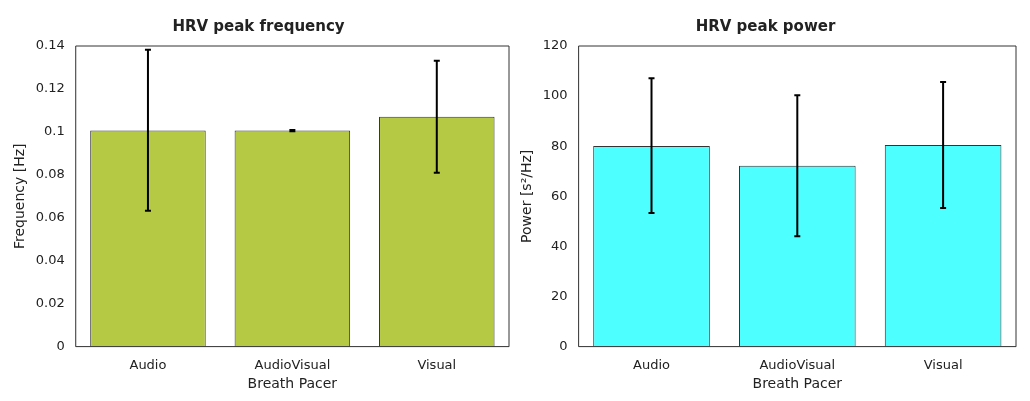 The width and height of the screenshot is (1030, 401). What do you see at coordinates (555, 45) in the screenshot?
I see `y-tick-label: 120` at bounding box center [555, 45].